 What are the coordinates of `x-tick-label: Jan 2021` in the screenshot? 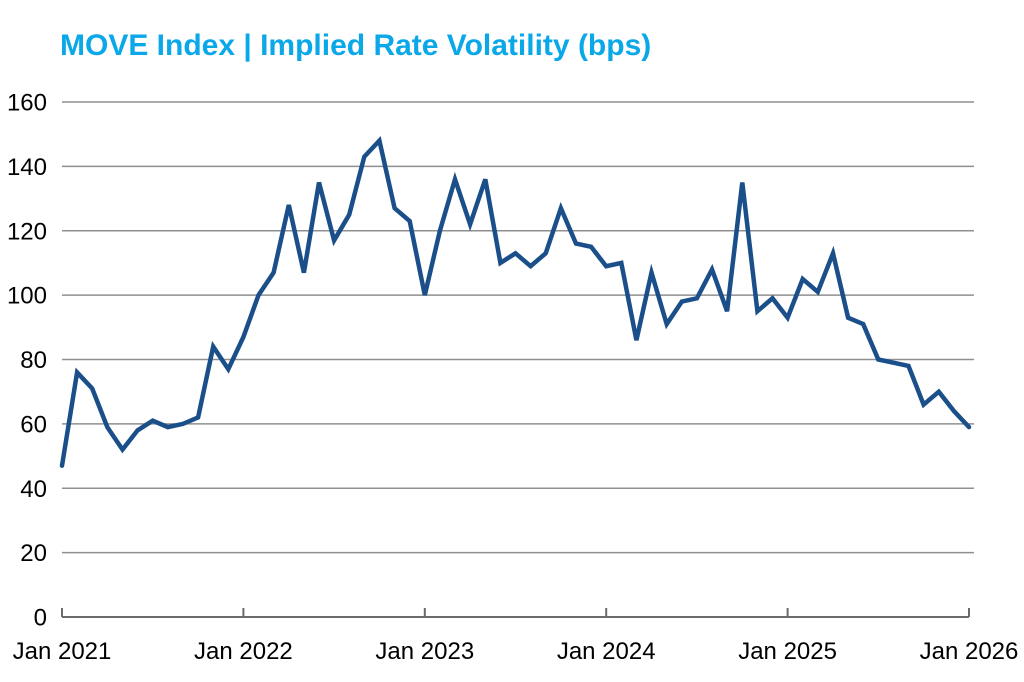 It's located at (62, 651).